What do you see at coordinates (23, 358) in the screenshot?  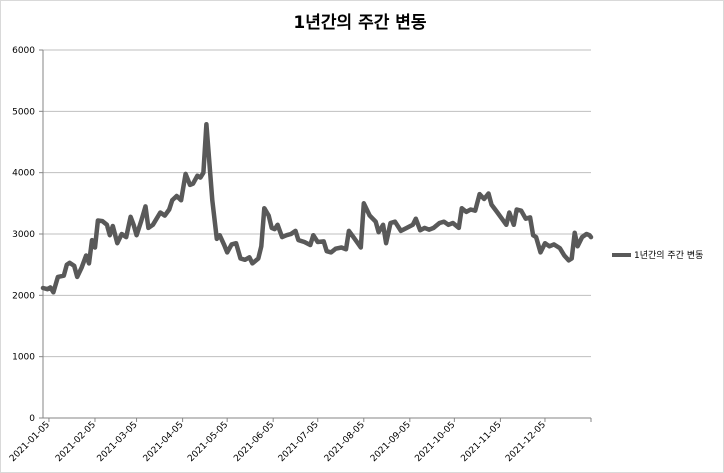 I see `y-tick-label: 1000` at bounding box center [23, 358].